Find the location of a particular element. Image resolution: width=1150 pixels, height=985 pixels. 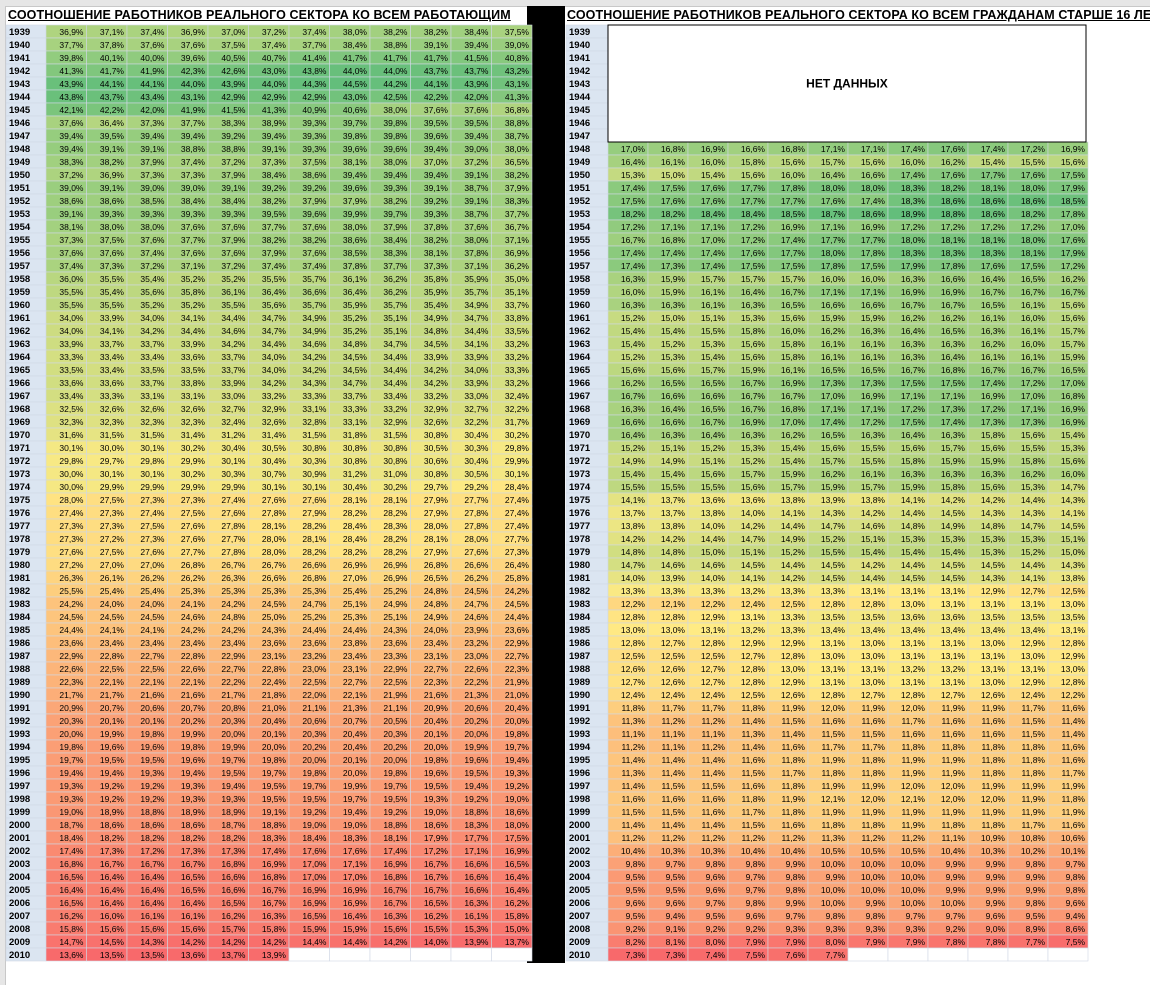

value-label: 29,9% is located at coordinates (112, 487).